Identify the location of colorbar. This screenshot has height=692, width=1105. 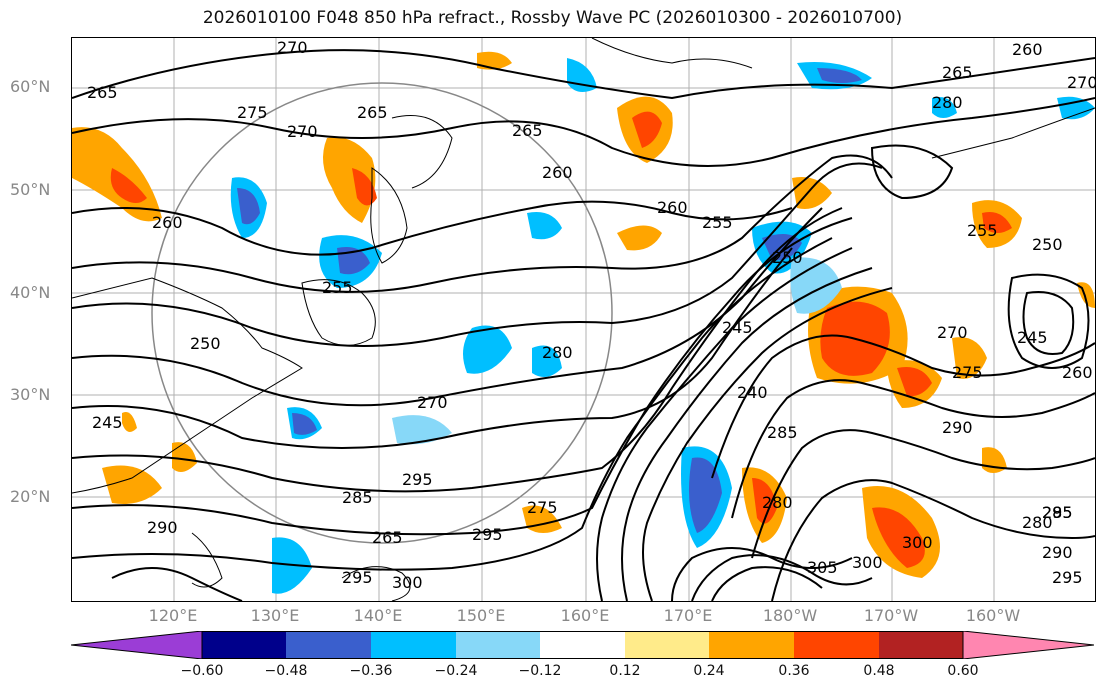
(582, 645).